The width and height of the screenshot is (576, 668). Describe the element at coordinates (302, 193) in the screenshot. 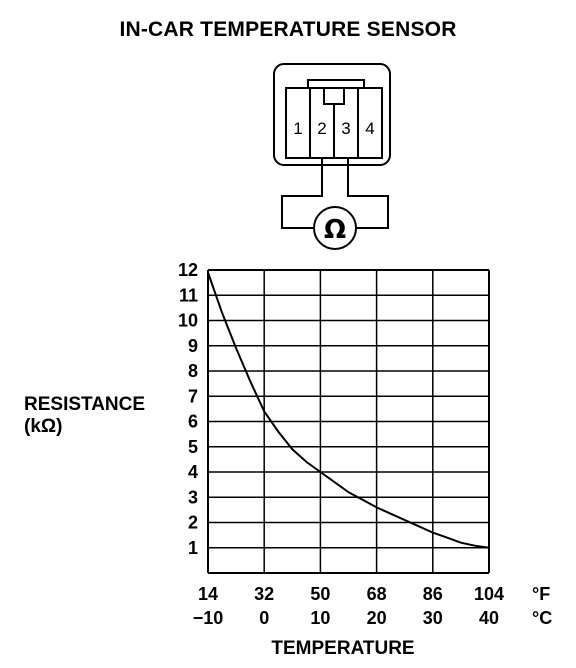

I see `test-lead-left` at that location.